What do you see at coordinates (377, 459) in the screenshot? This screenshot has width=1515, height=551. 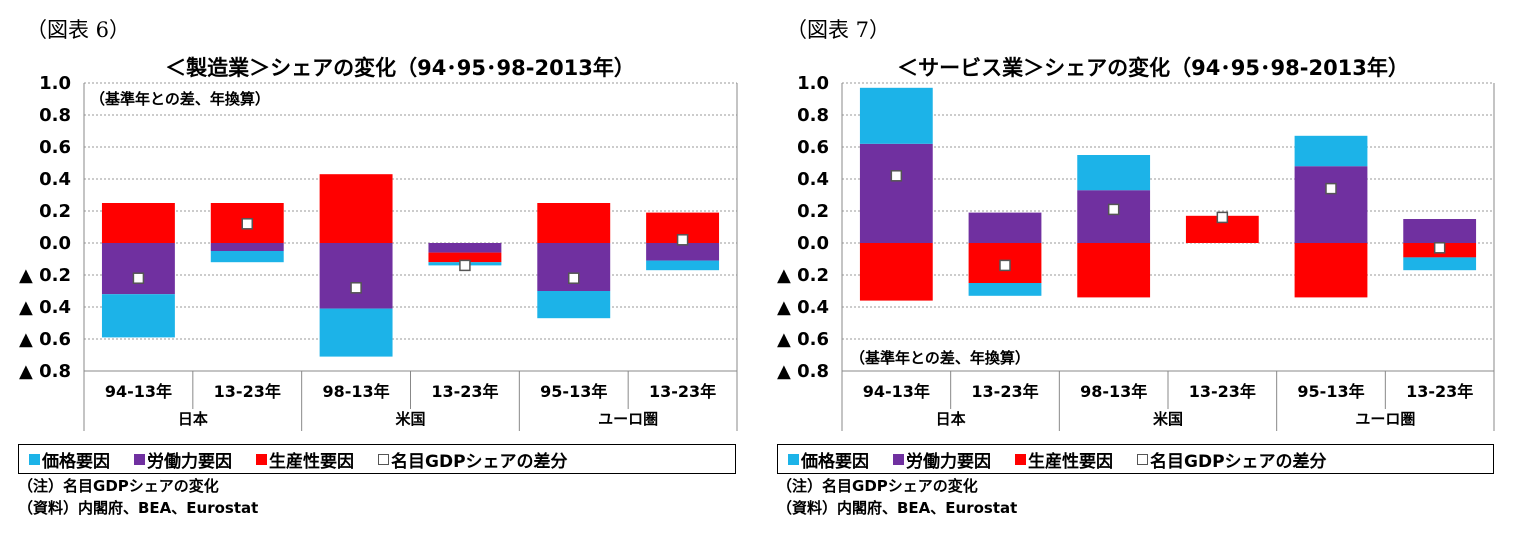 I see `legend-0: 価格要因 労働力要因 生産性要因 名目GDPシェアの差分` at bounding box center [377, 459].